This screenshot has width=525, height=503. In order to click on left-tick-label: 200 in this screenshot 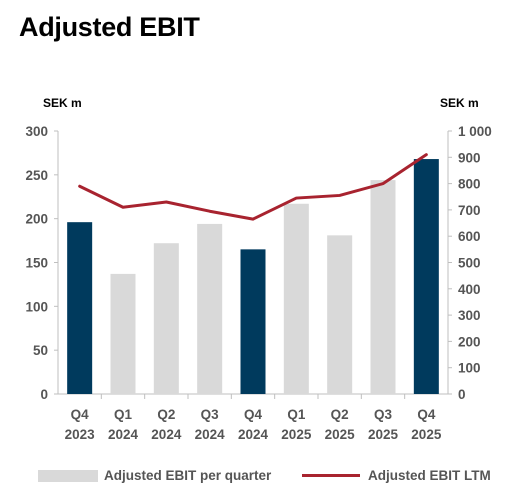, I will do `click(36, 219)`.